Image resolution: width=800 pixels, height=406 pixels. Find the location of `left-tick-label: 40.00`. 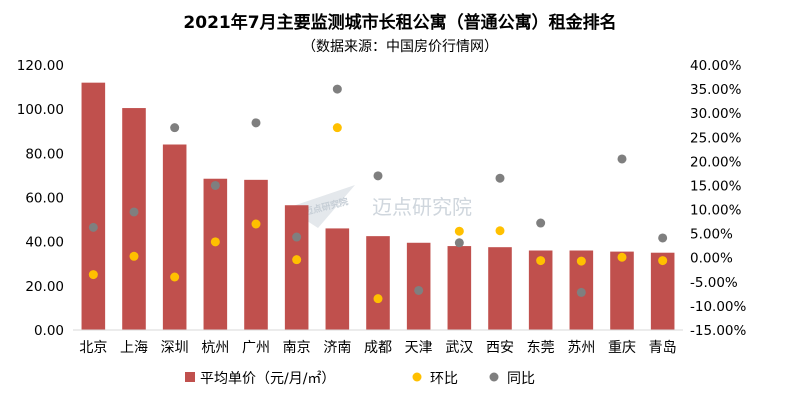

left-tick-label: 40.00 is located at coordinates (44, 243).